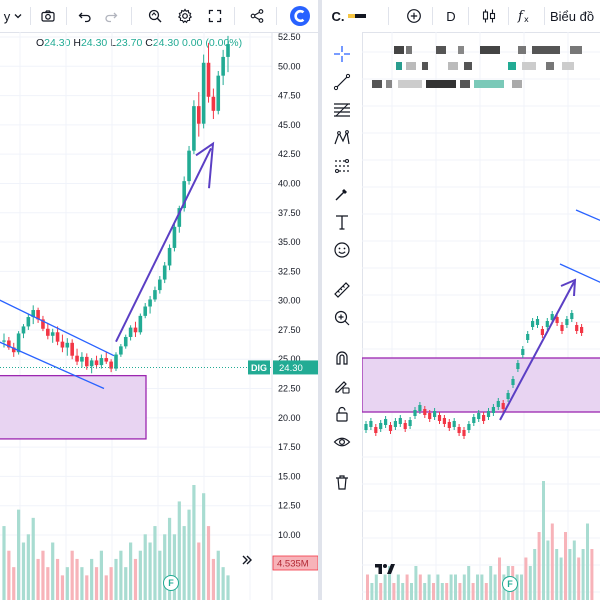 This screenshot has height=600, width=600. Describe the element at coordinates (111, 16) in the screenshot. I see `redo-icon` at that location.